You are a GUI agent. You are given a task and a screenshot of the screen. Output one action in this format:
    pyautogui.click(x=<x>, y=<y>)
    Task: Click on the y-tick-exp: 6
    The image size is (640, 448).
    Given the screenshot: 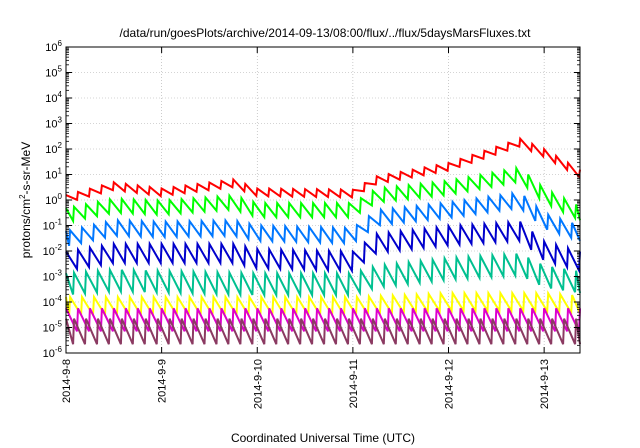 What is the action you would take?
    pyautogui.click(x=60, y=43)
    